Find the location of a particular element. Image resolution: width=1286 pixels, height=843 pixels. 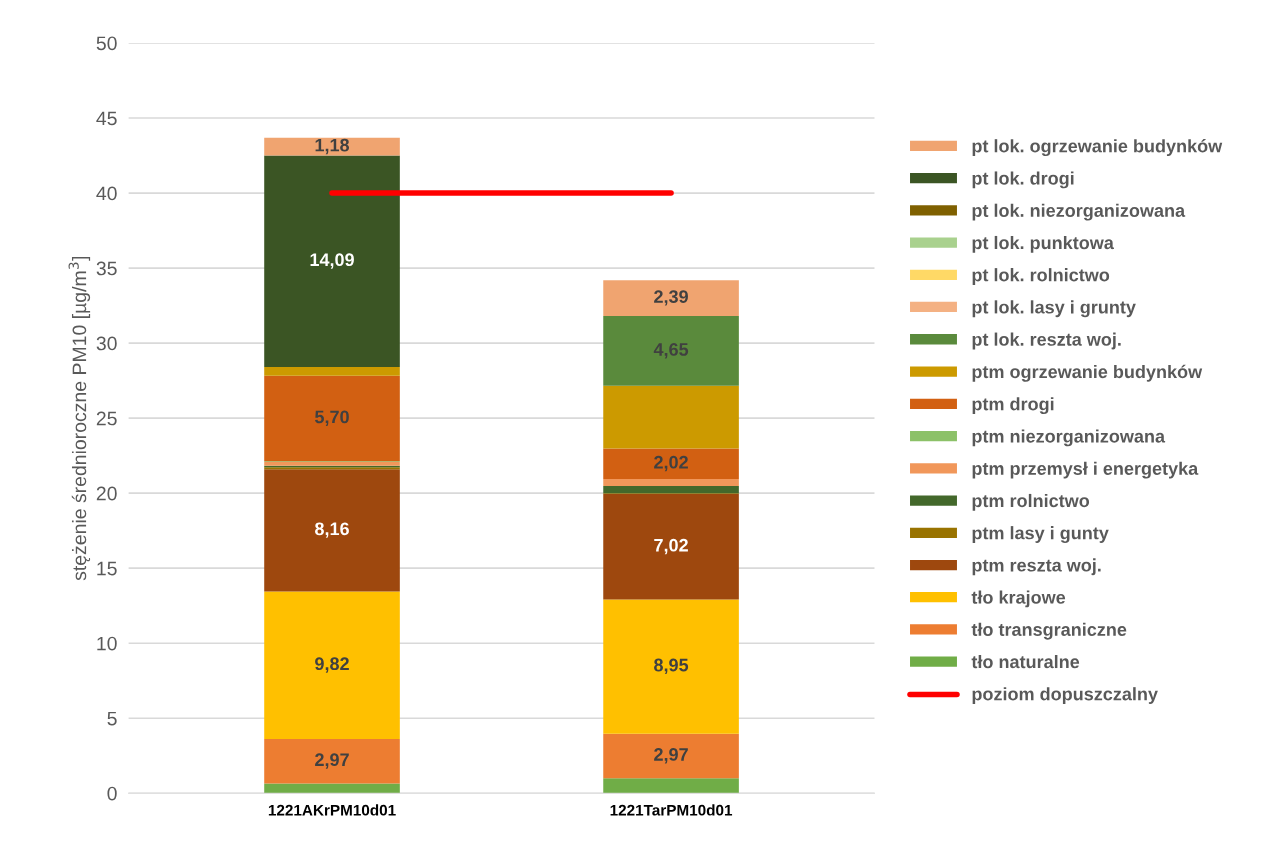

legend-label: pt lok. lasy i grunty is located at coordinates (1054, 309).